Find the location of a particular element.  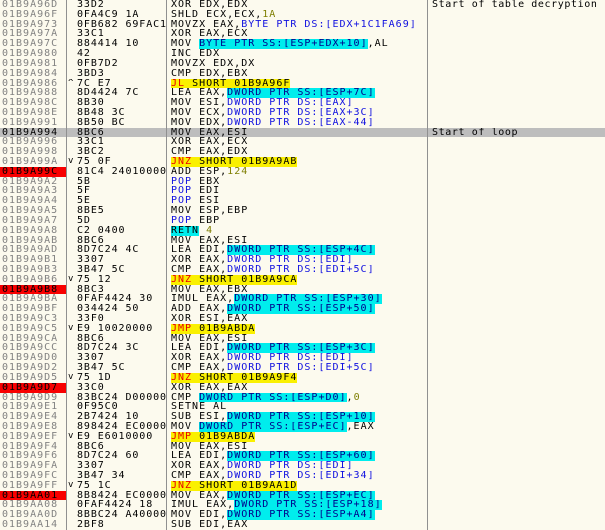

disasm-cell: CMP DWORD PTR SS:[ESP+D0],0 is located at coordinates (297, 397).